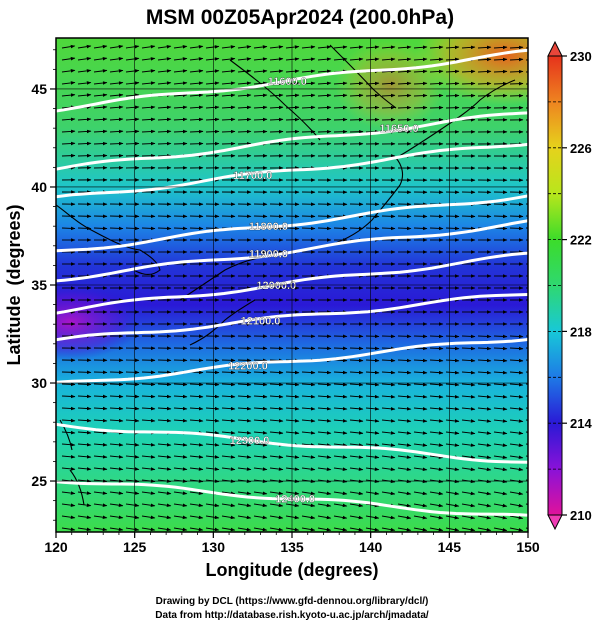  What do you see at coordinates (250, 441) in the screenshot?
I see `contour-label: 12300.0` at bounding box center [250, 441].